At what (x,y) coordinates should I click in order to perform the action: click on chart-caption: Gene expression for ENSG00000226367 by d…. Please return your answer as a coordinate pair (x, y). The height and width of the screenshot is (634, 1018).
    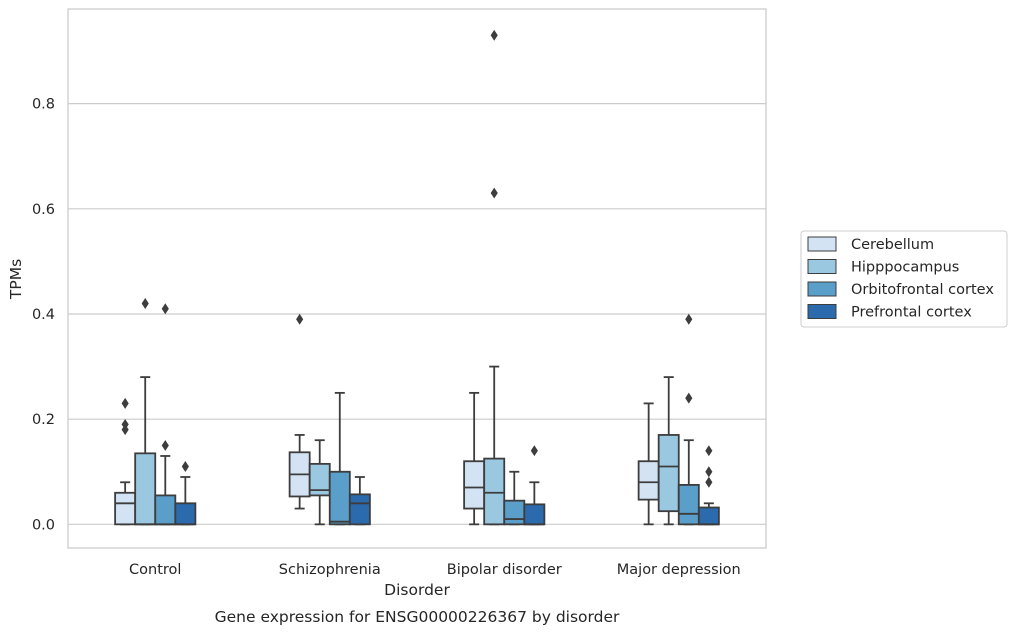
    Looking at the image, I should click on (417, 617).